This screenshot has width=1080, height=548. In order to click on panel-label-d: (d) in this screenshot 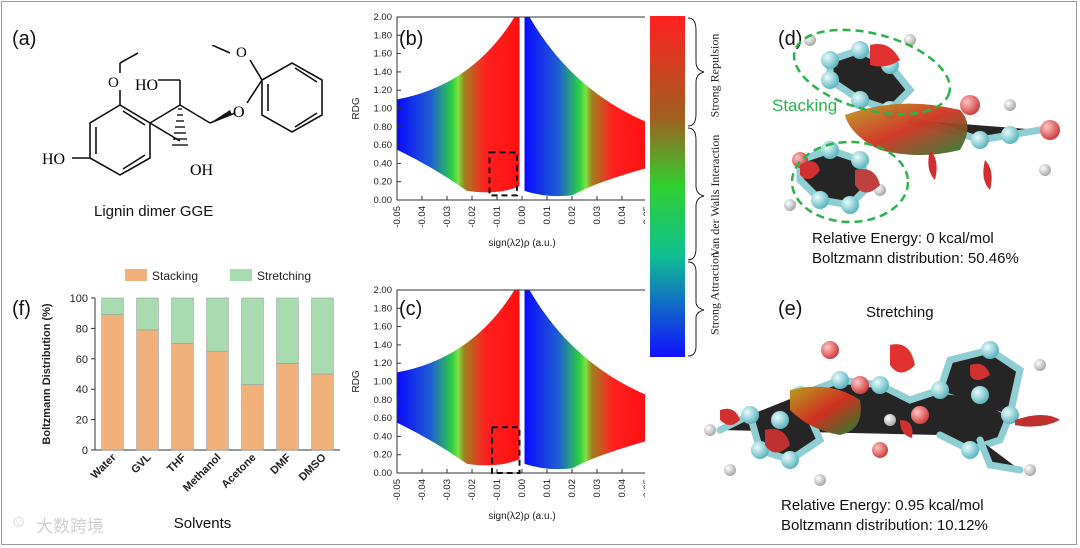, I will do `click(790, 39)`.